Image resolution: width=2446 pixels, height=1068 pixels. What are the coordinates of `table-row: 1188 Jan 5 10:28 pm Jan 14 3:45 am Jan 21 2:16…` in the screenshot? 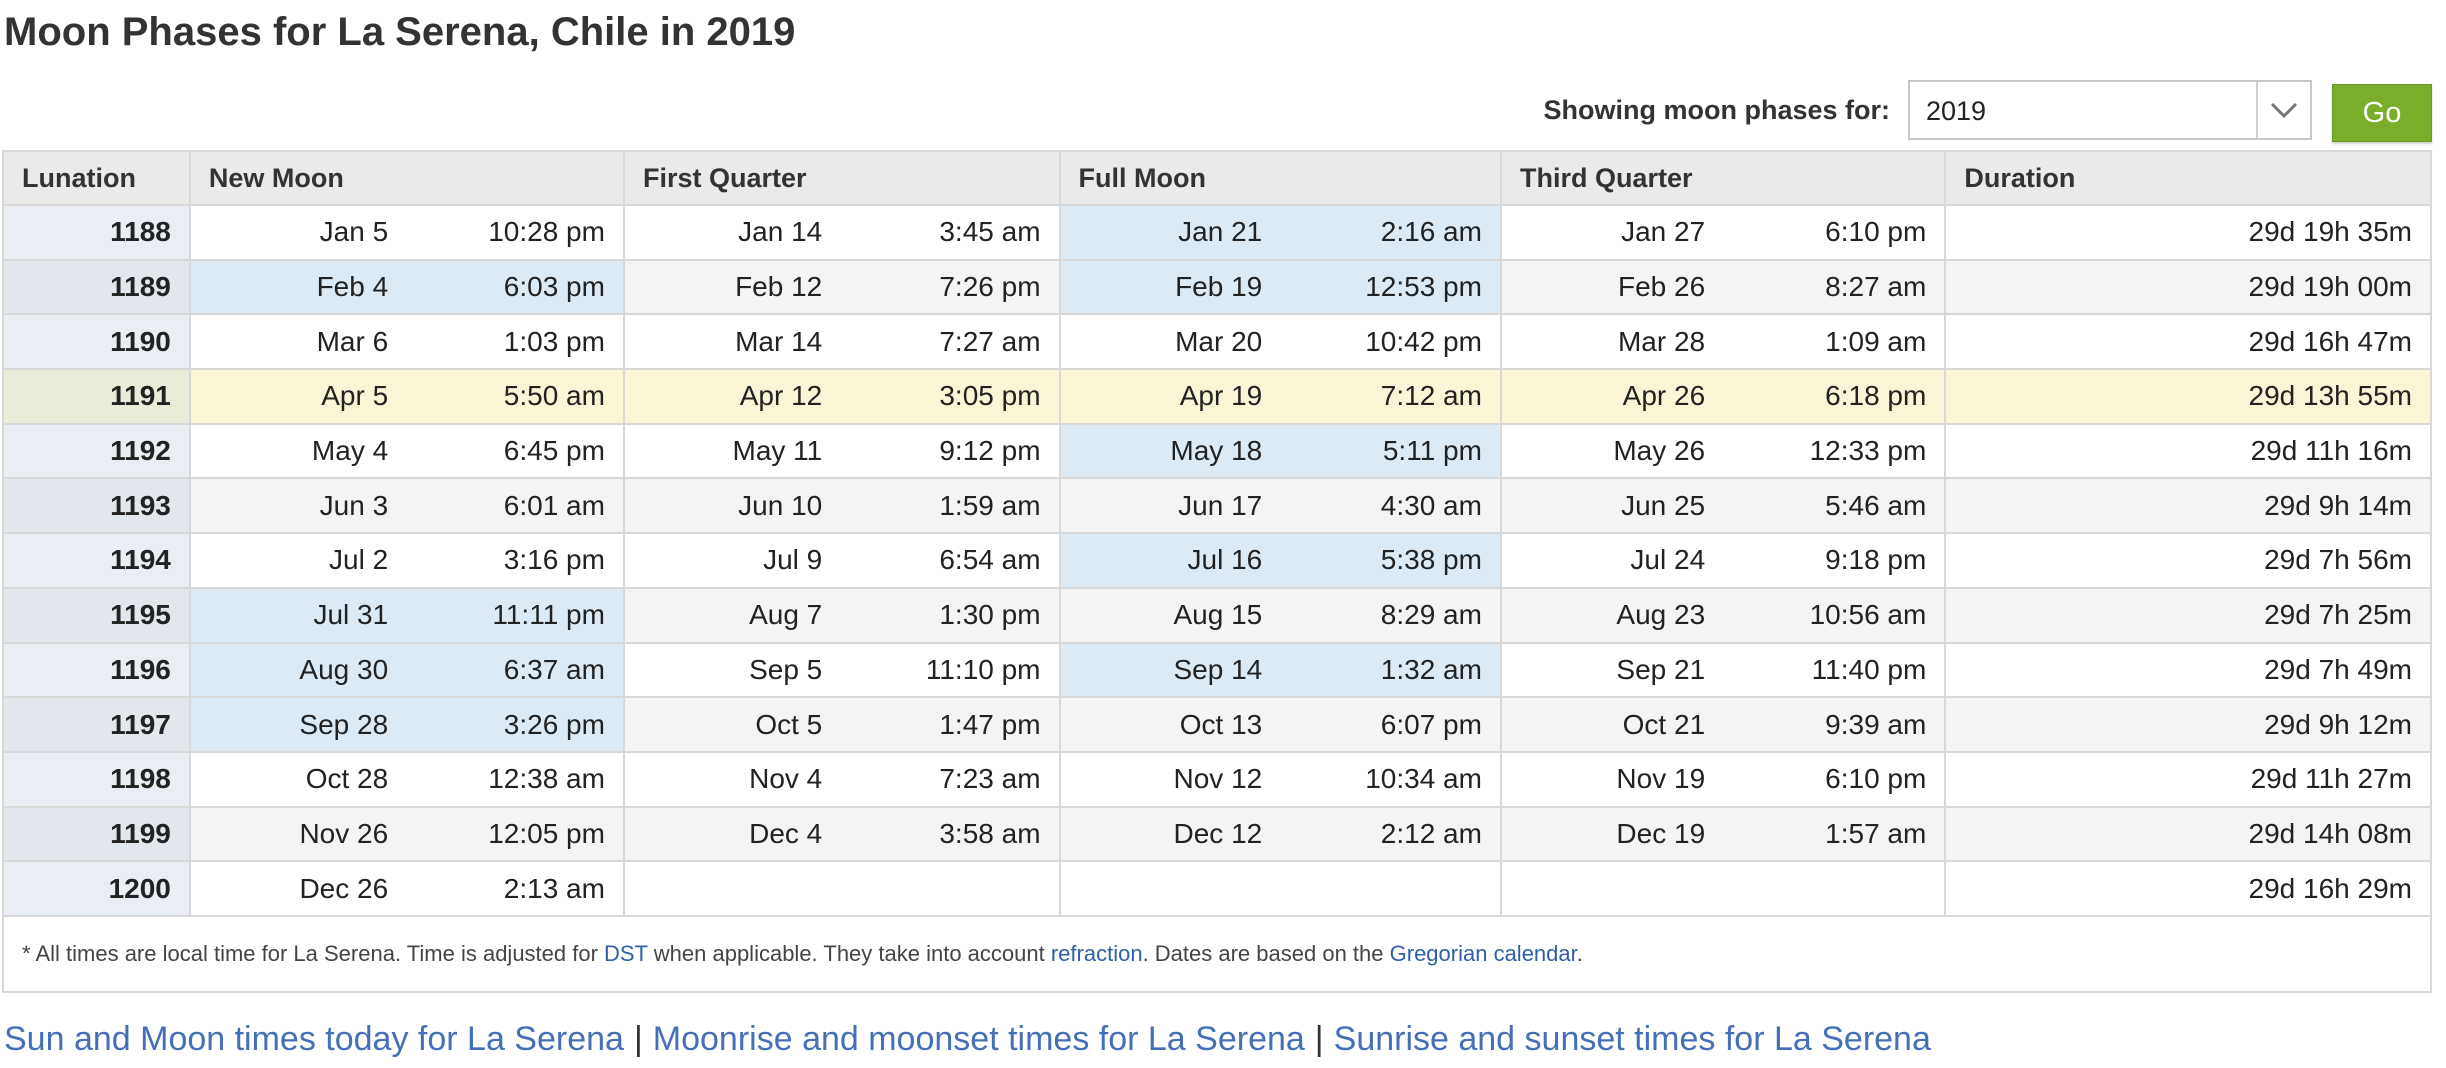 It's located at (1217, 232).